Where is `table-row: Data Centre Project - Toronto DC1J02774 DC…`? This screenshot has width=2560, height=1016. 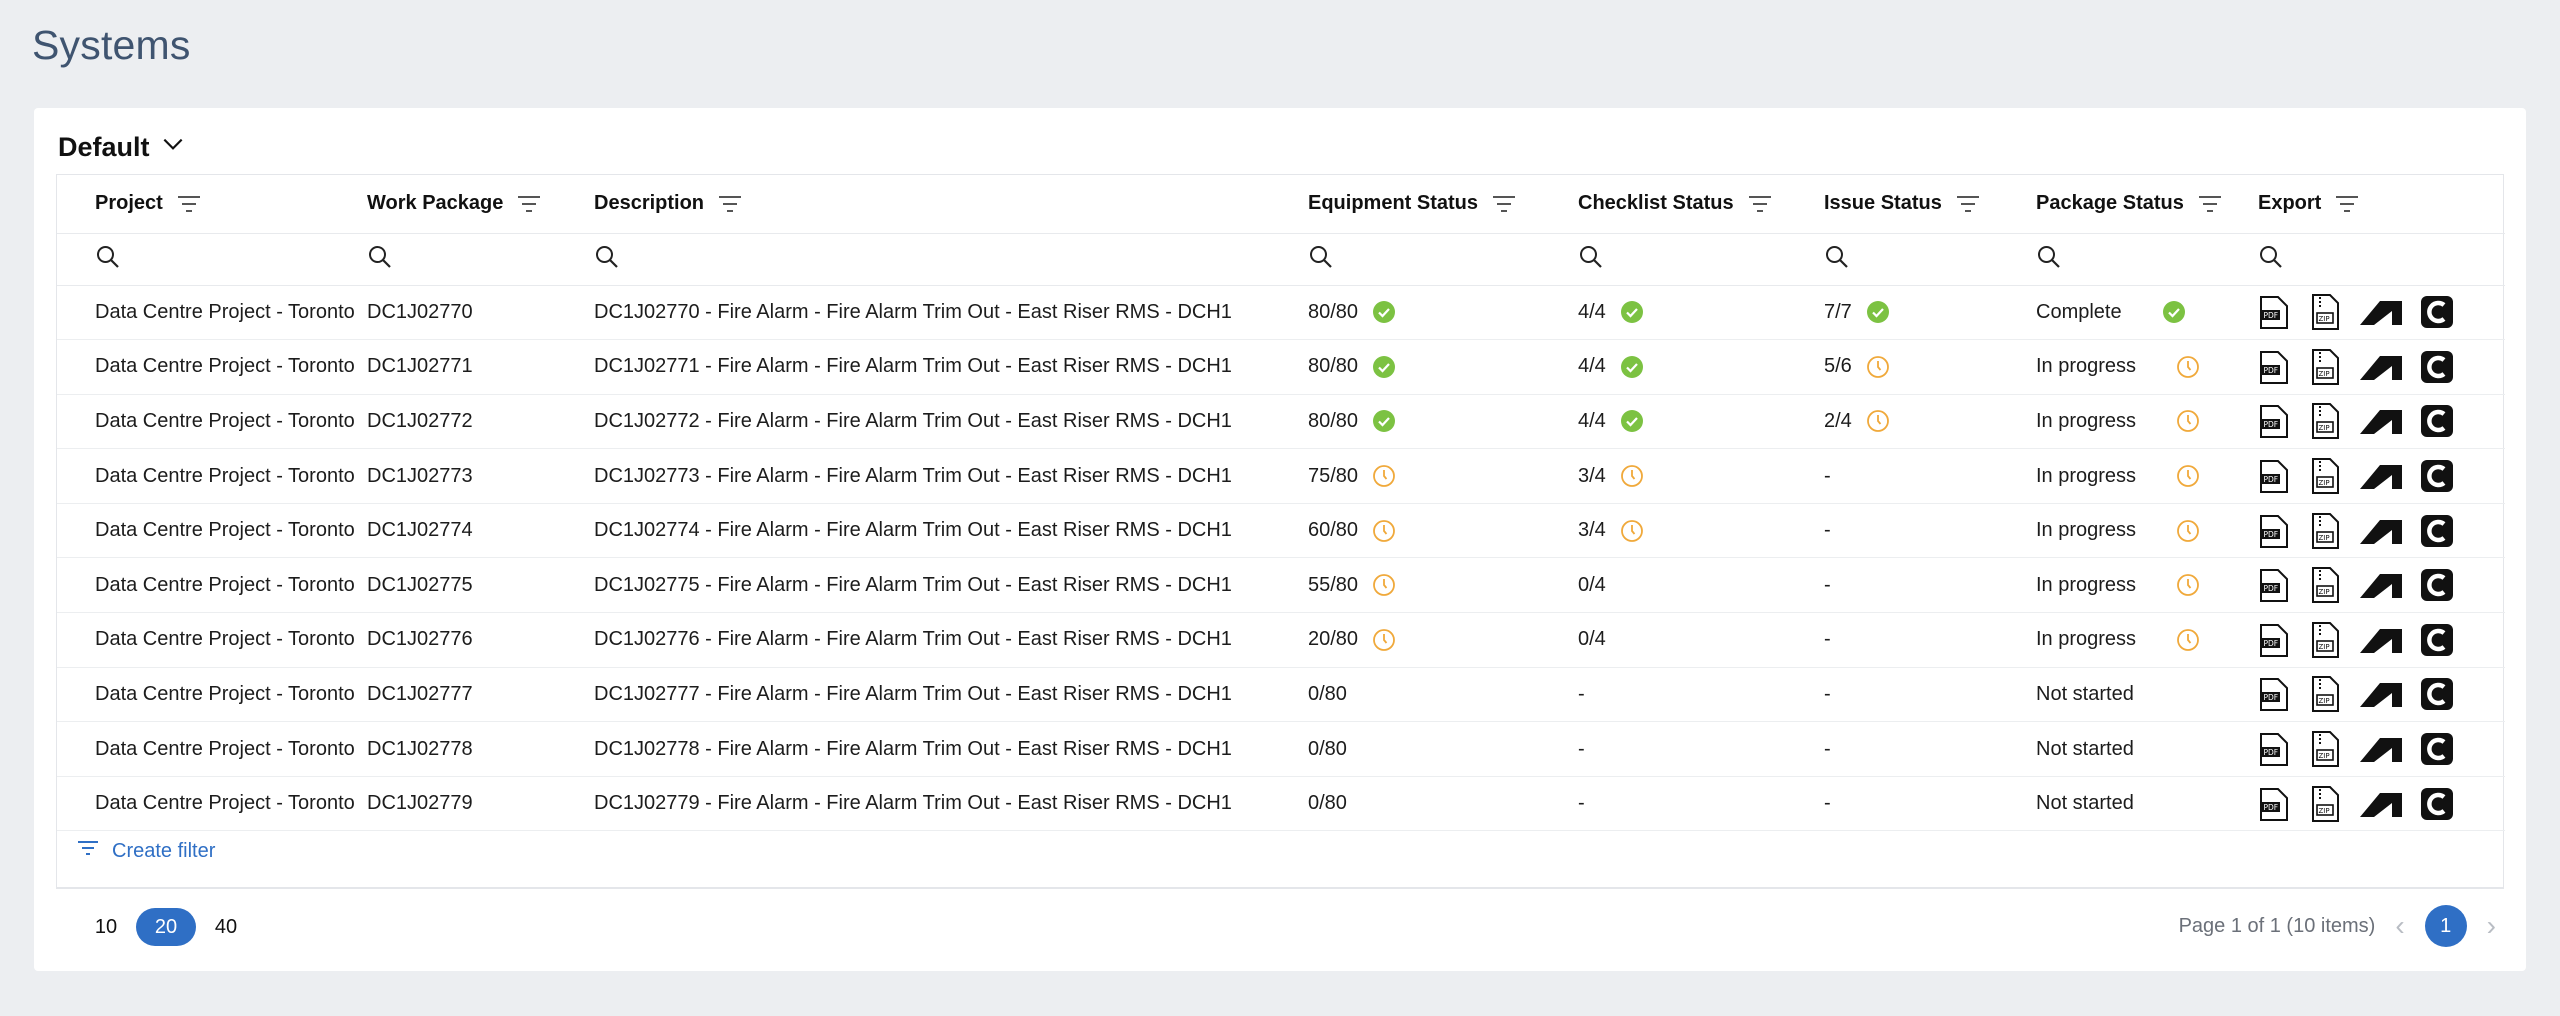 table-row: Data Centre Project - Toronto DC1J02774 DC… is located at coordinates (1281, 531).